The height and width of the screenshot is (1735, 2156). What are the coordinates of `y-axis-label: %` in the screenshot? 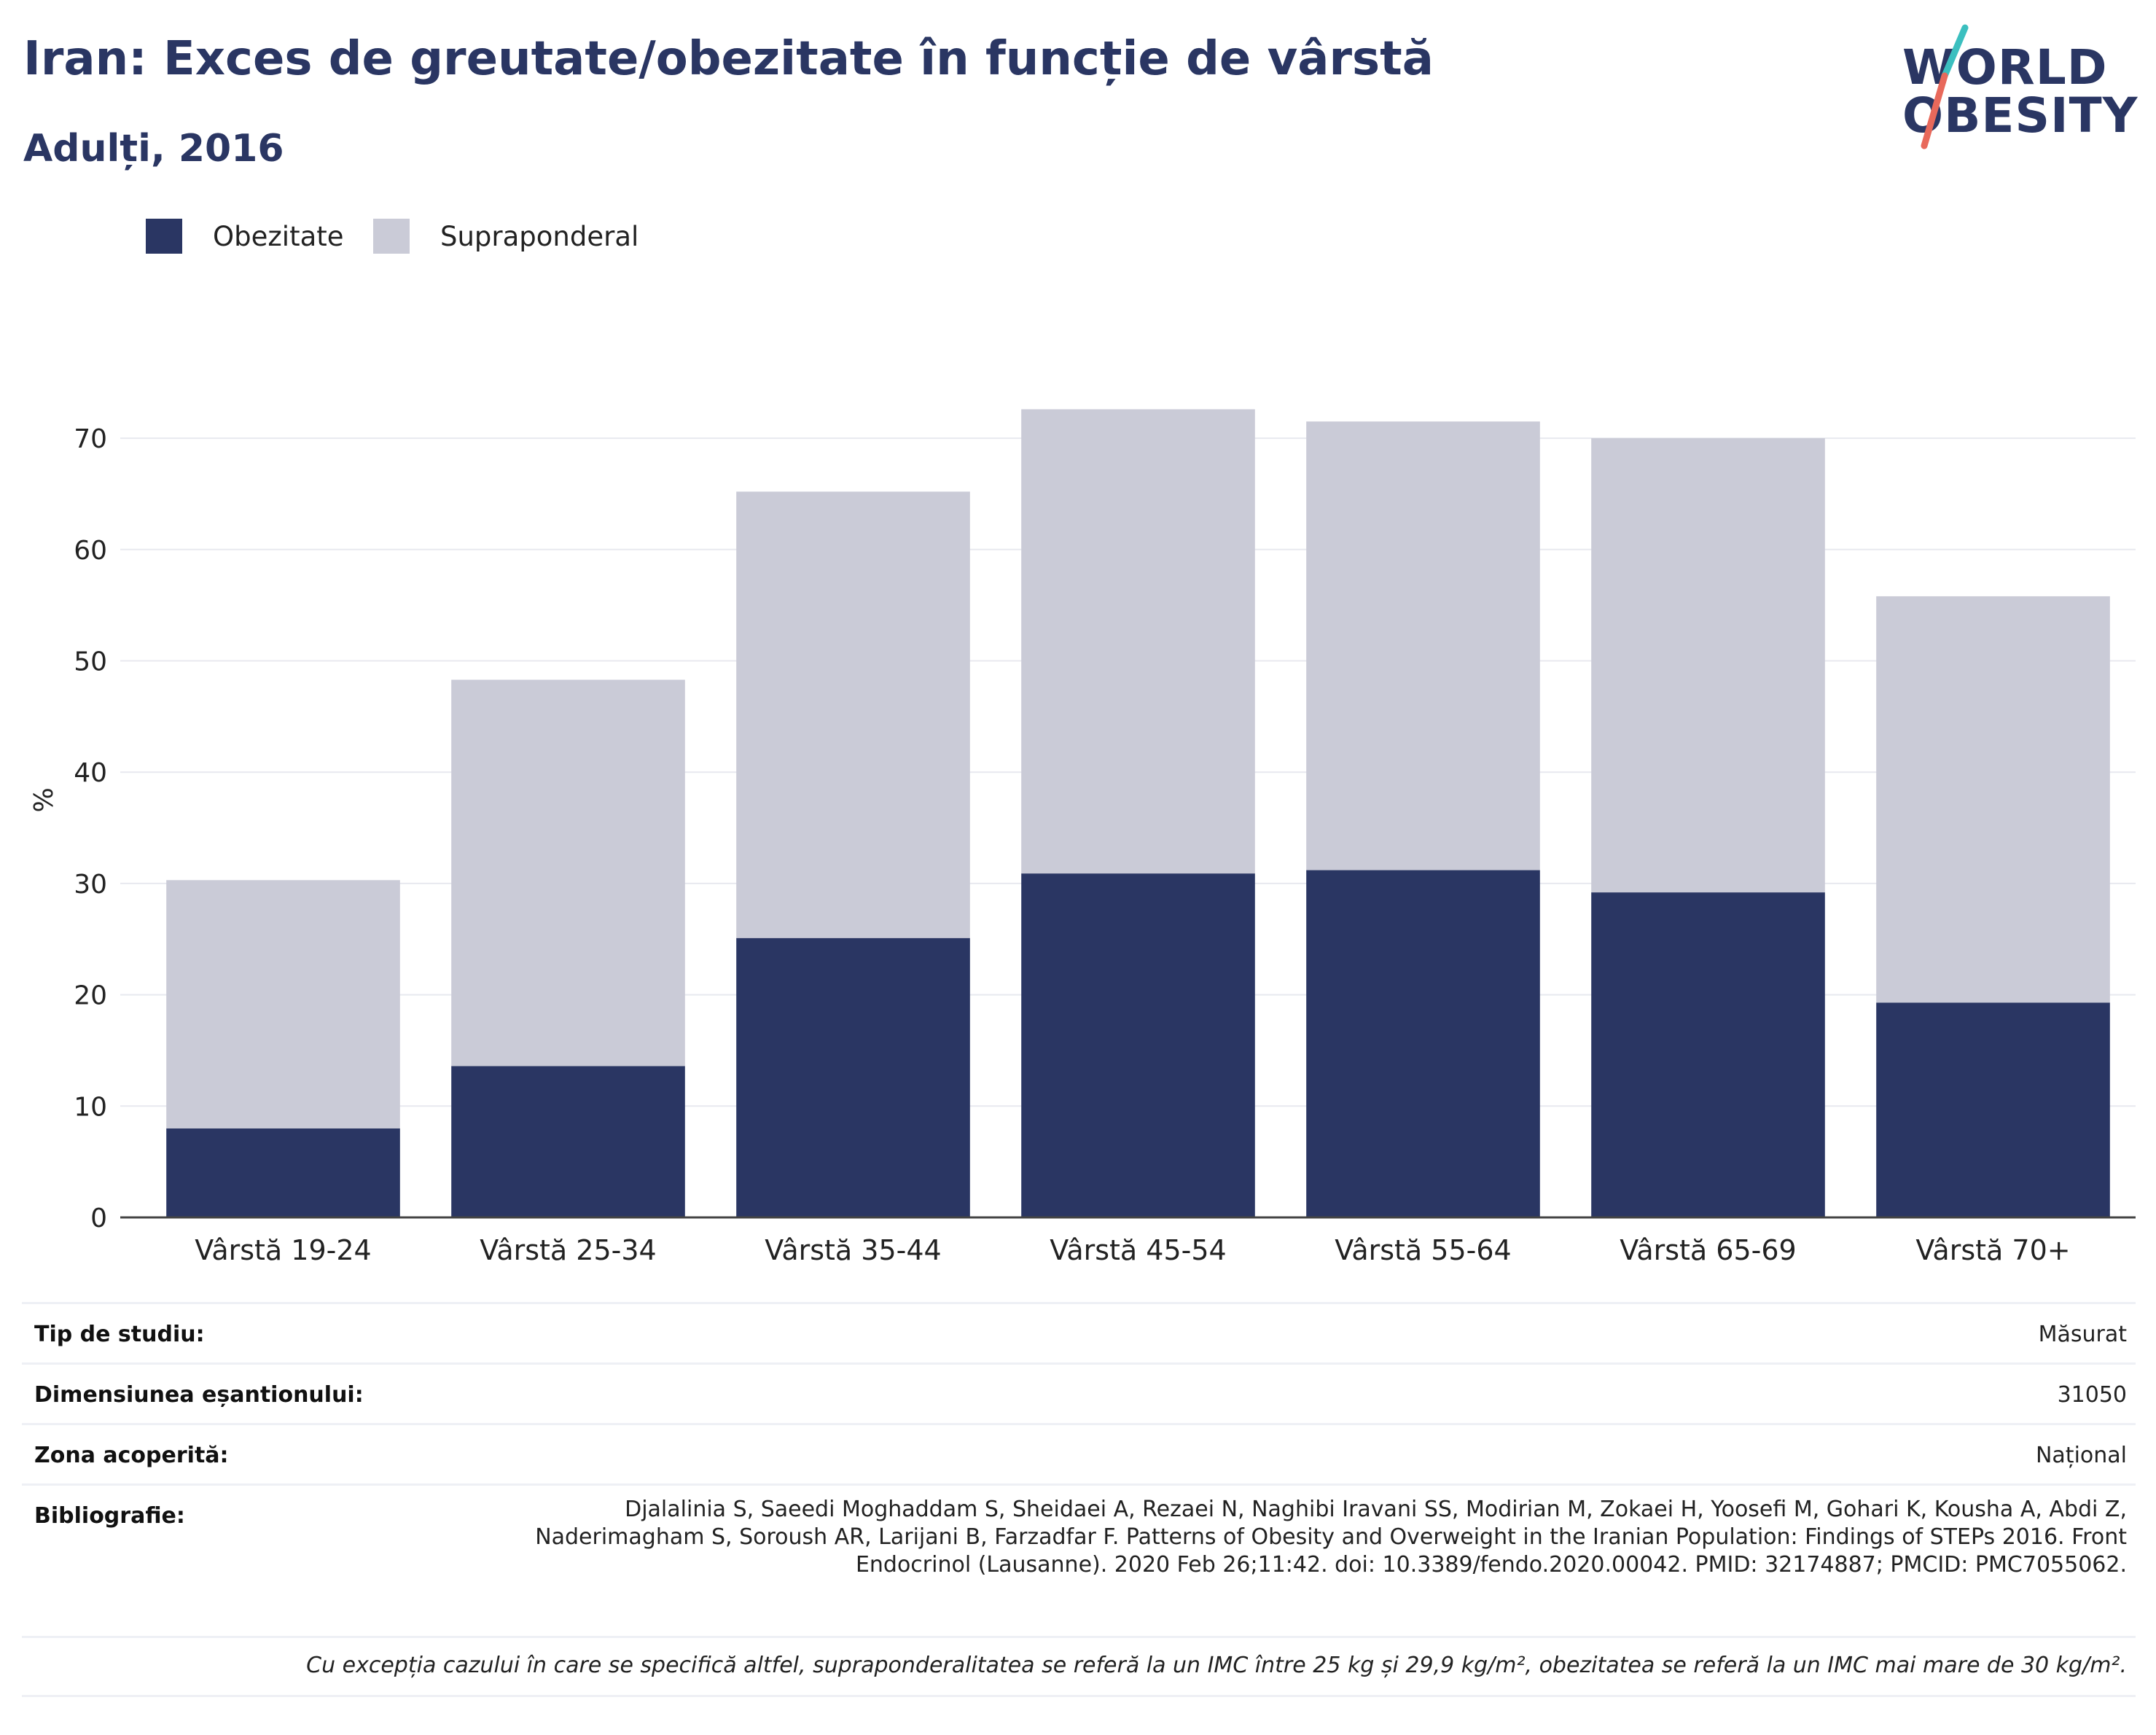 It's located at (44, 799).